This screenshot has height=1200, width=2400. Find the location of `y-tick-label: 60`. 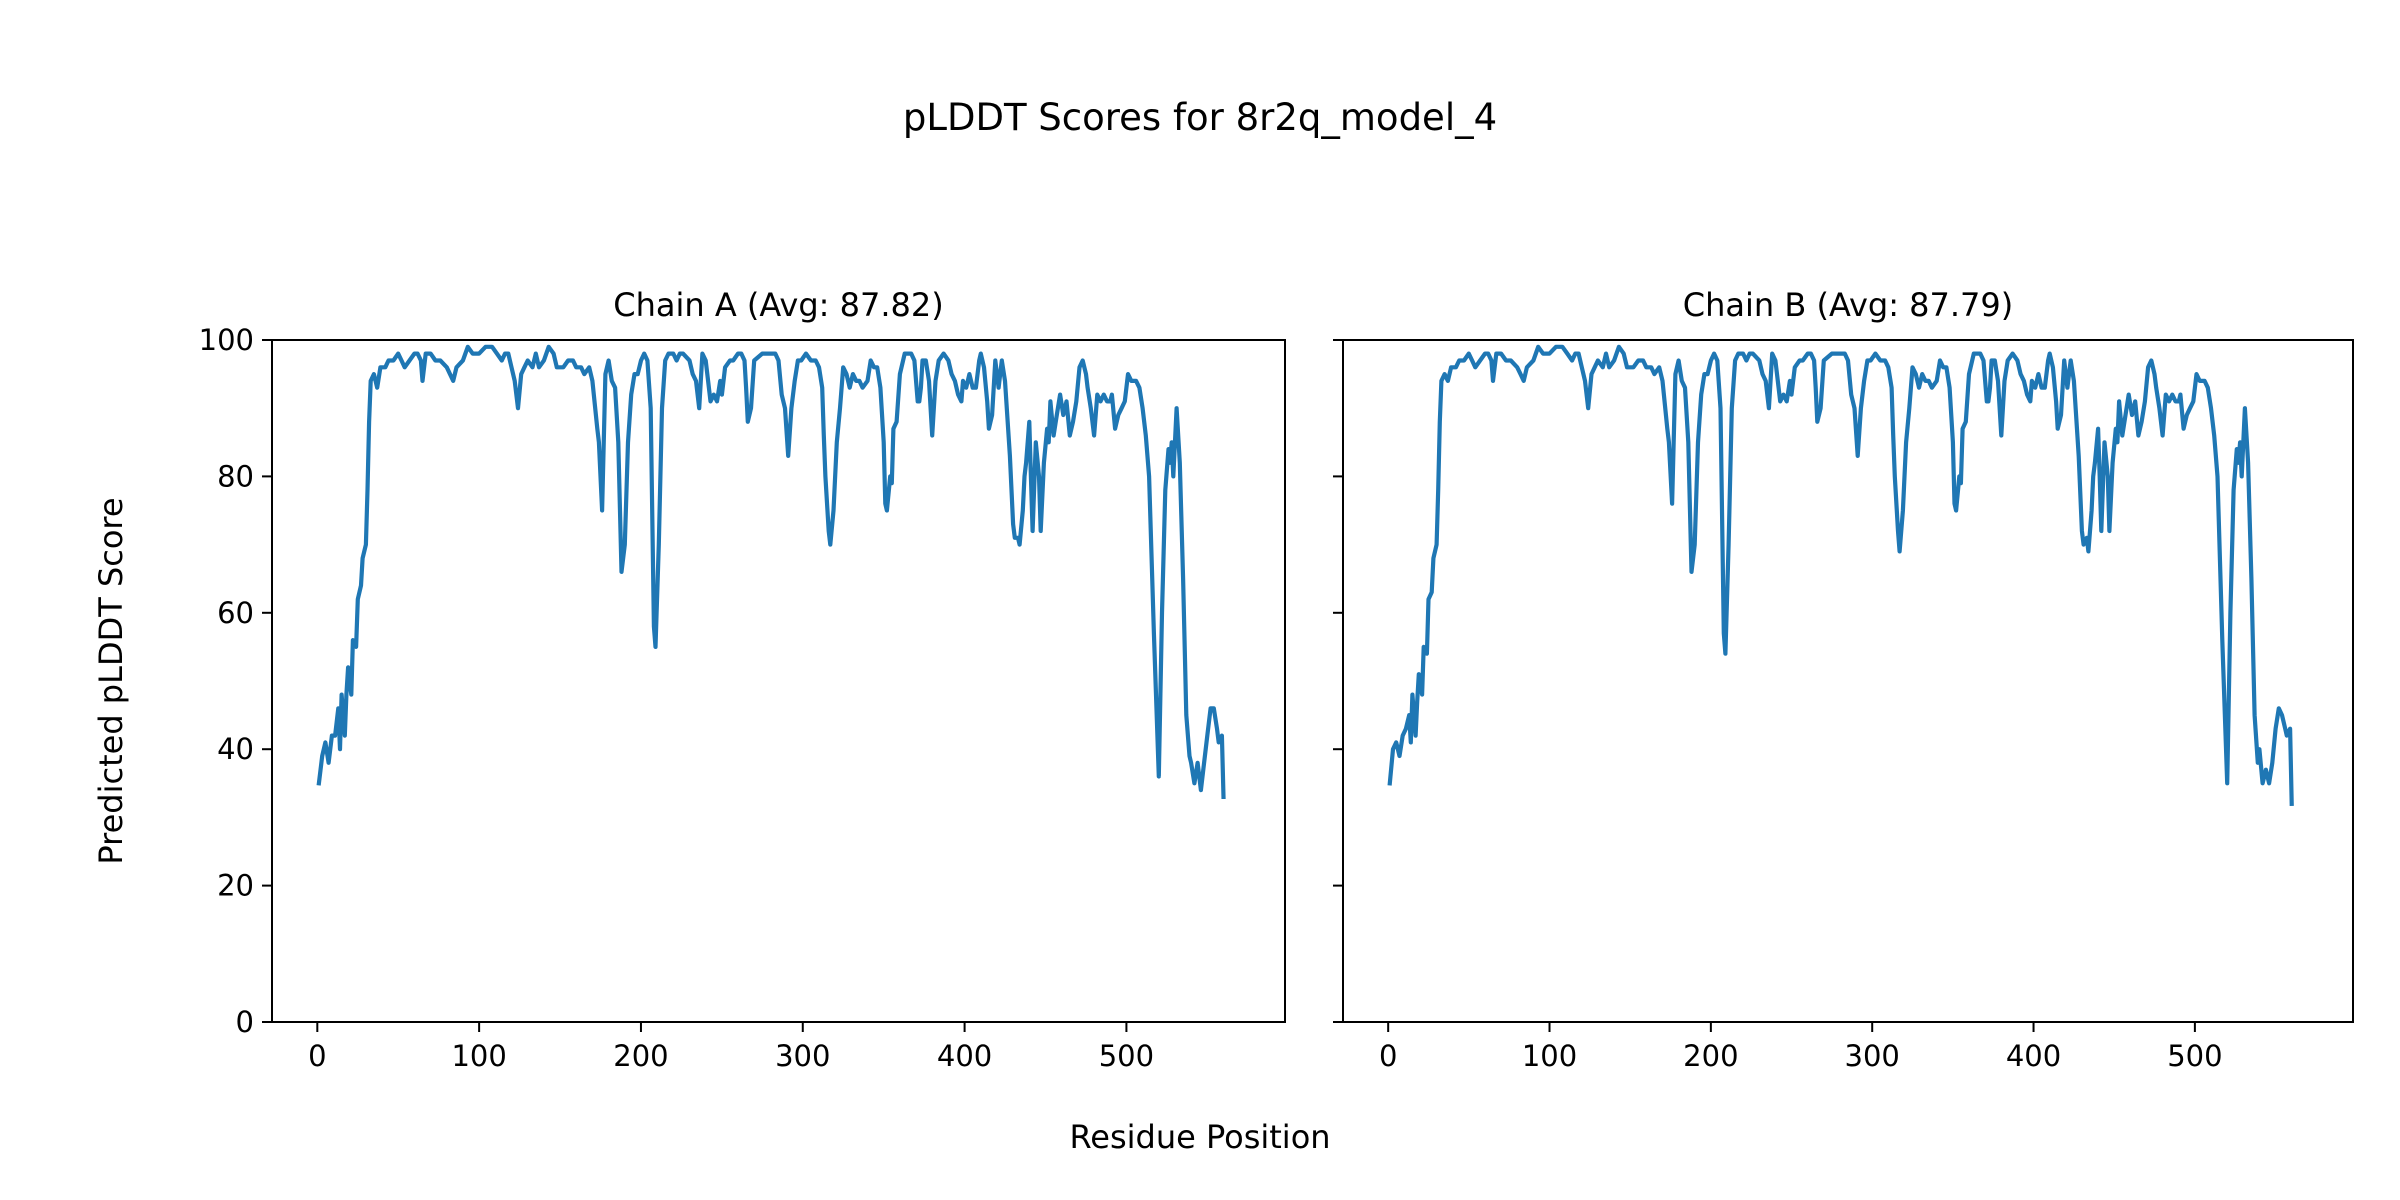

y-tick-label: 60 is located at coordinates (235, 613).